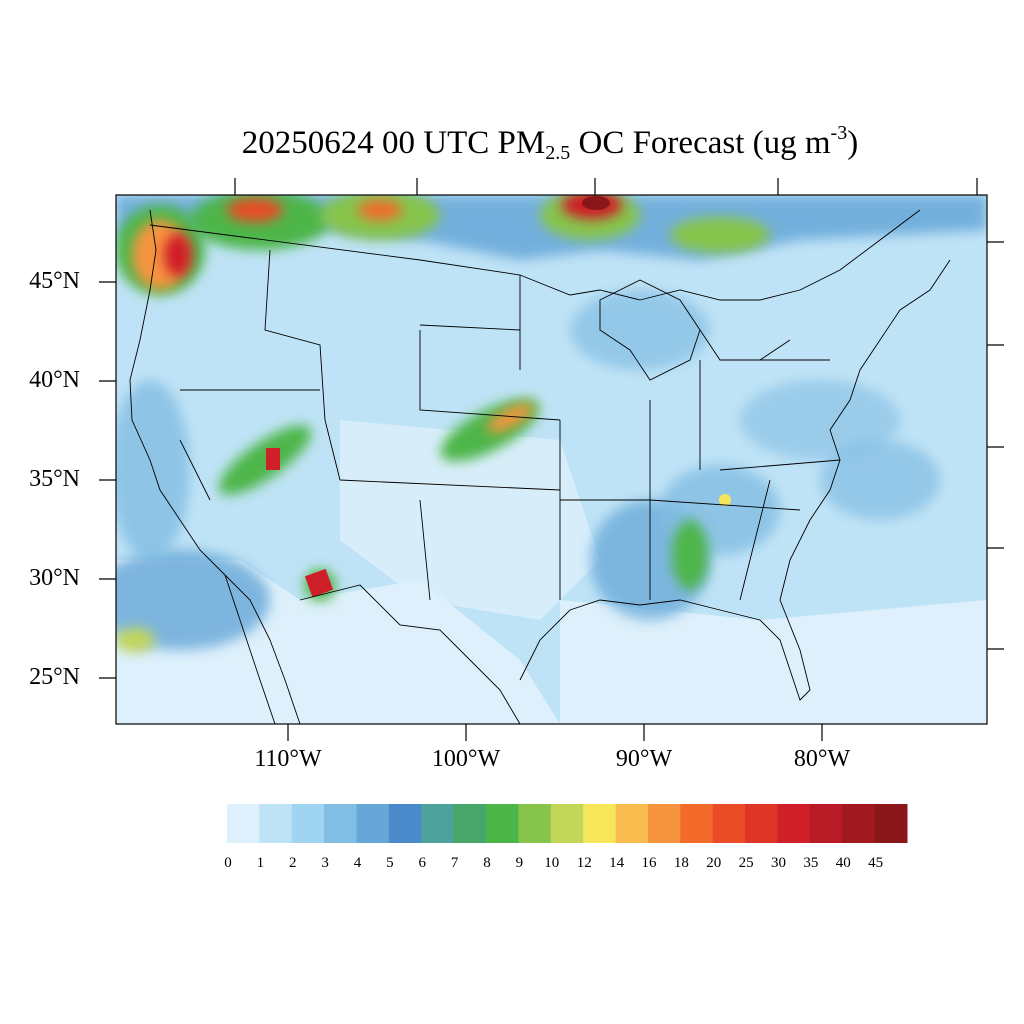 Image resolution: width=1024 pixels, height=1024 pixels. Describe the element at coordinates (302, 365) in the screenshot. I see `state-lines-west` at that location.